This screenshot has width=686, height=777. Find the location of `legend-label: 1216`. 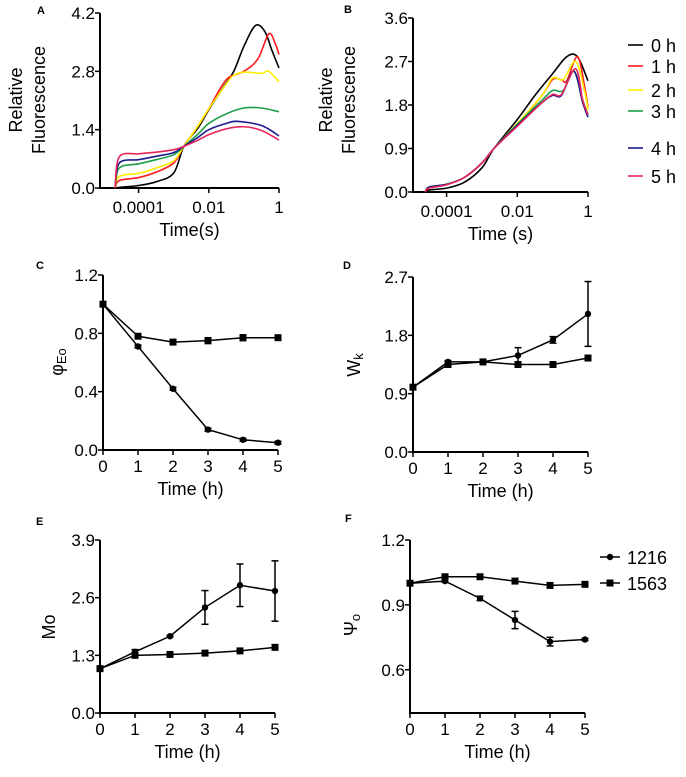

legend-label: 1216 is located at coordinates (647, 558).